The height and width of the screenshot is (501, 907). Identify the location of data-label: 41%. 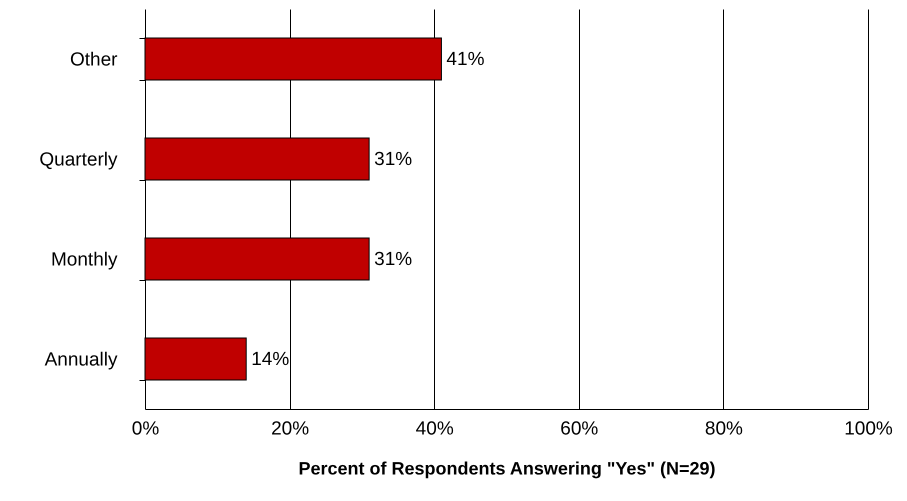
(465, 59).